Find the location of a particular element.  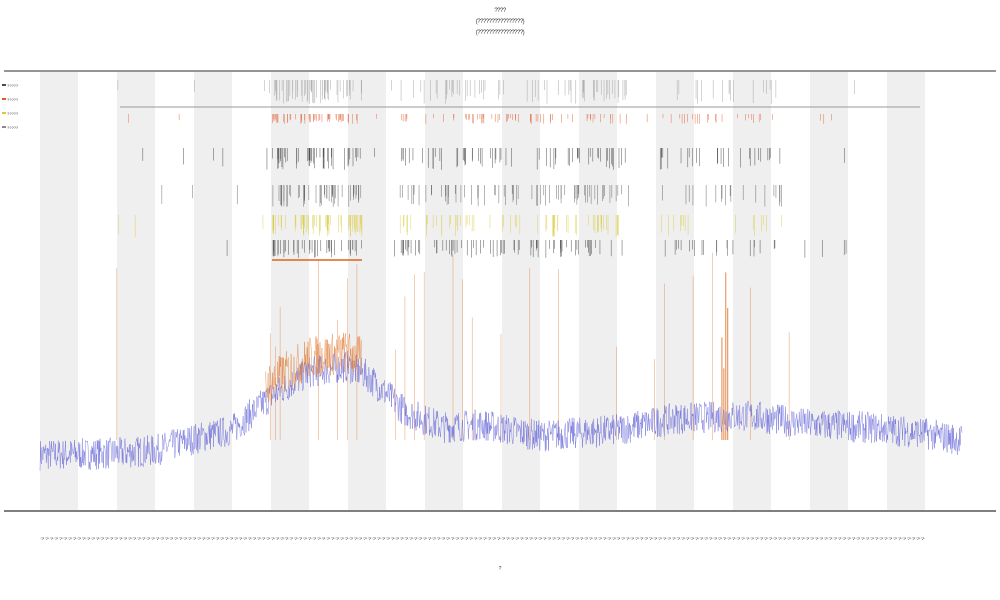

chart-title: ???? is located at coordinates (500, 11).